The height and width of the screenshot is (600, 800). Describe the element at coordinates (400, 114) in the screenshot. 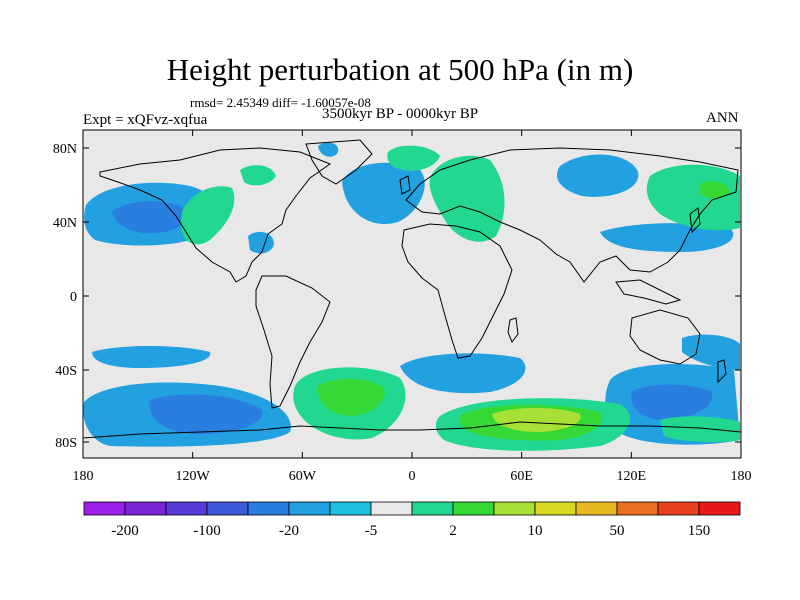

I see `period-label: 3500kyr BP - 0000kyr BP` at that location.